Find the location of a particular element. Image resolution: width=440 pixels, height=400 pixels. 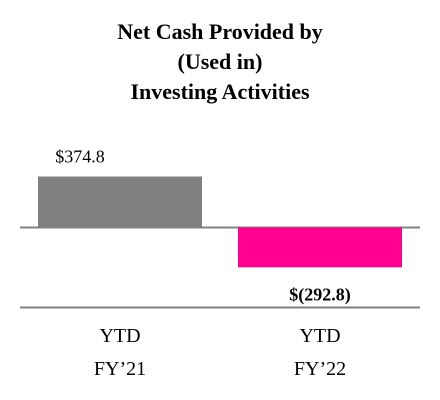

chart-title-line-3: Investing Activities is located at coordinates (220, 91).